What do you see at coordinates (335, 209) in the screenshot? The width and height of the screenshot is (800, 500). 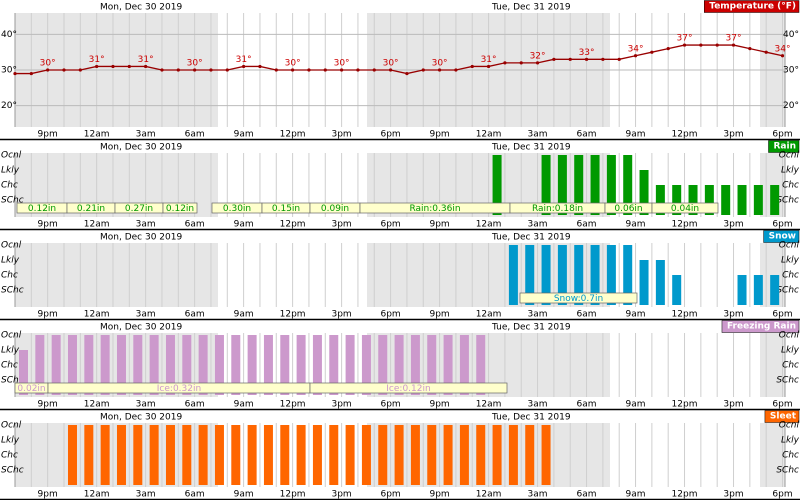 I see `amount-label: 0.09in` at bounding box center [335, 209].